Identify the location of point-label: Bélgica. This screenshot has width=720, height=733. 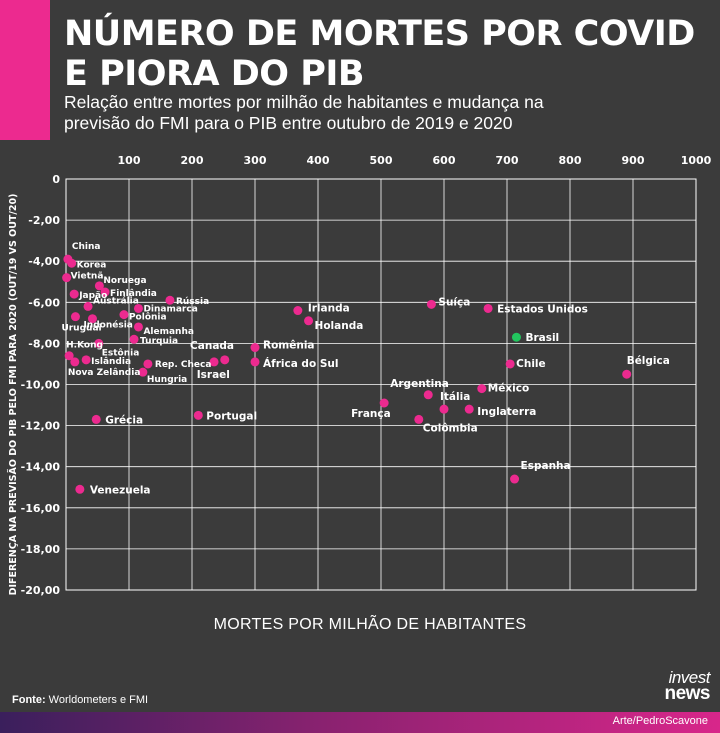
(648, 361).